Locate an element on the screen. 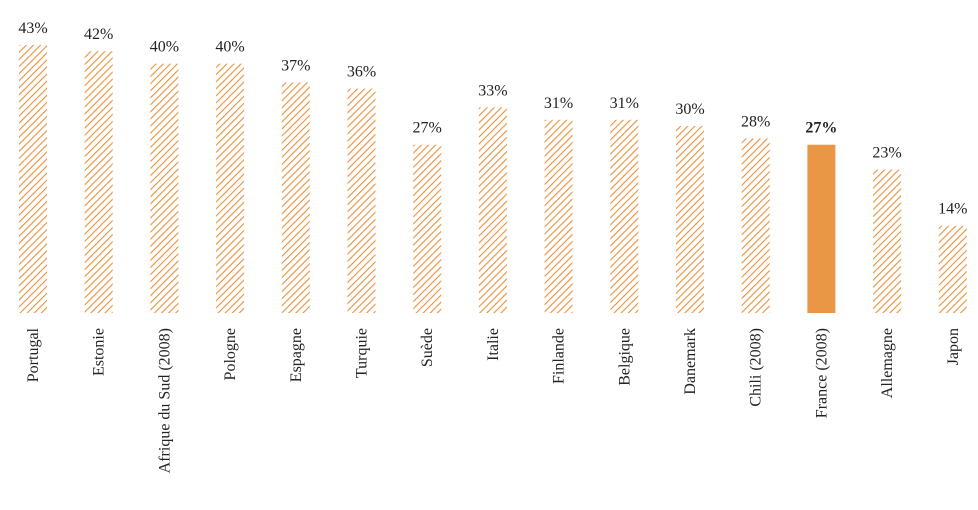 This screenshot has width=978, height=510. x-tick-label: France (2008) is located at coordinates (821, 373).